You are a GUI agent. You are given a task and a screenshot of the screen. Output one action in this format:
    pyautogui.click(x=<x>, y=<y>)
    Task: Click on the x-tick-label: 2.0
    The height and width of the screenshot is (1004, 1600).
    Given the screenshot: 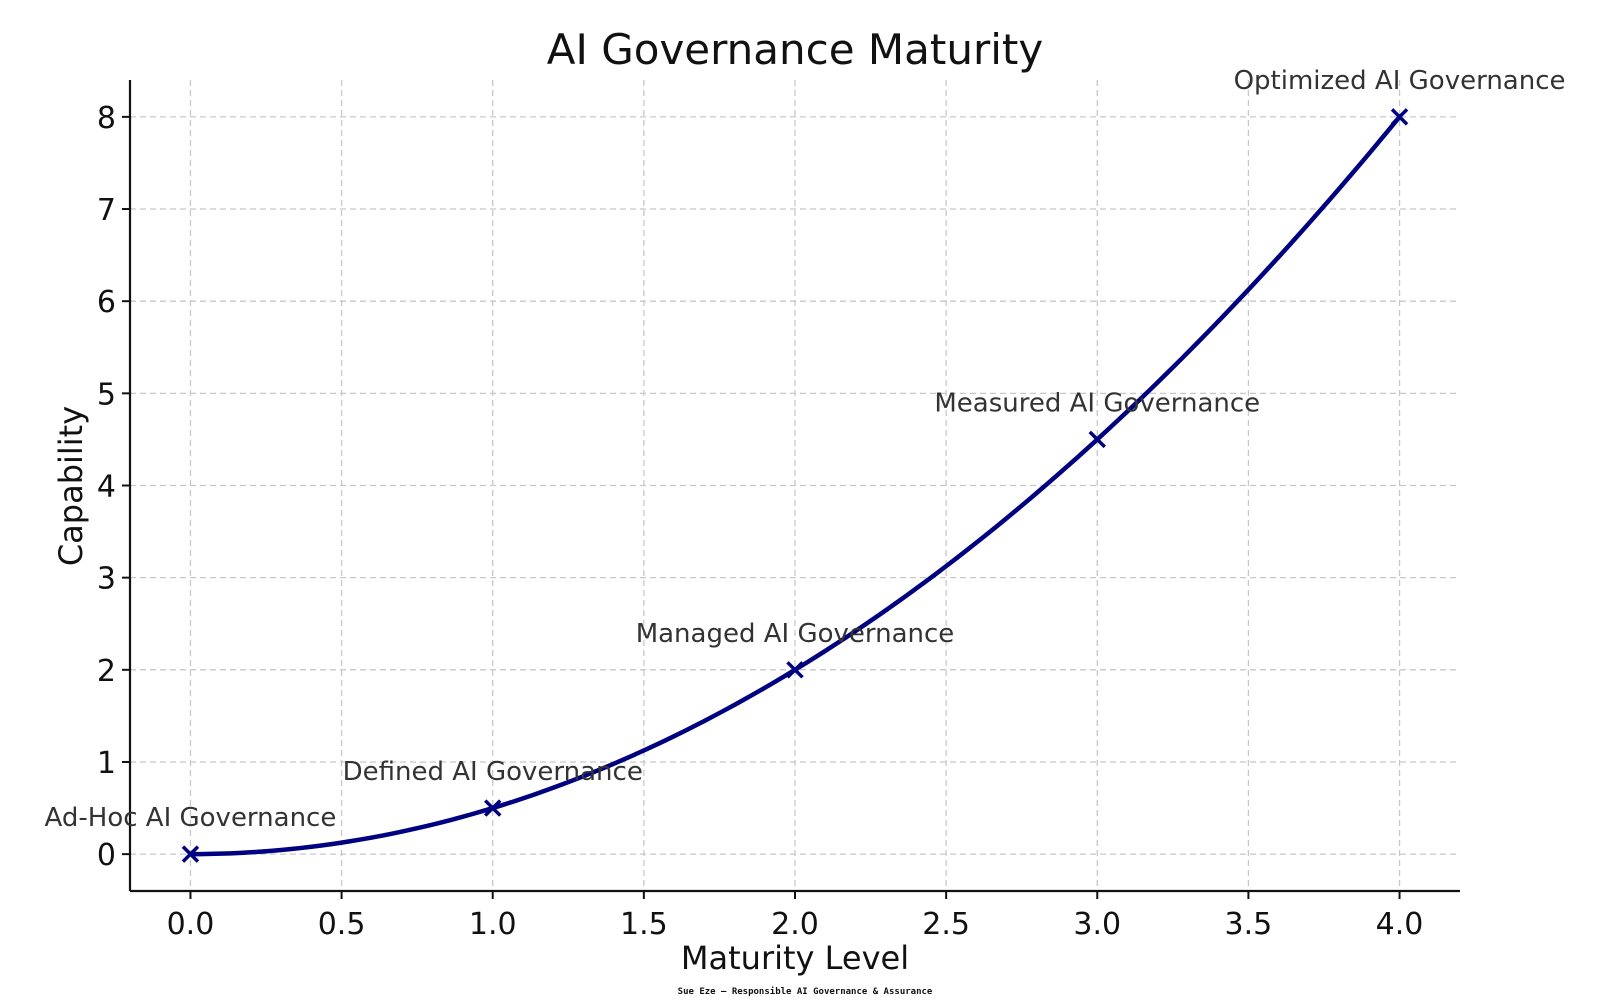 What is the action you would take?
    pyautogui.click(x=795, y=924)
    